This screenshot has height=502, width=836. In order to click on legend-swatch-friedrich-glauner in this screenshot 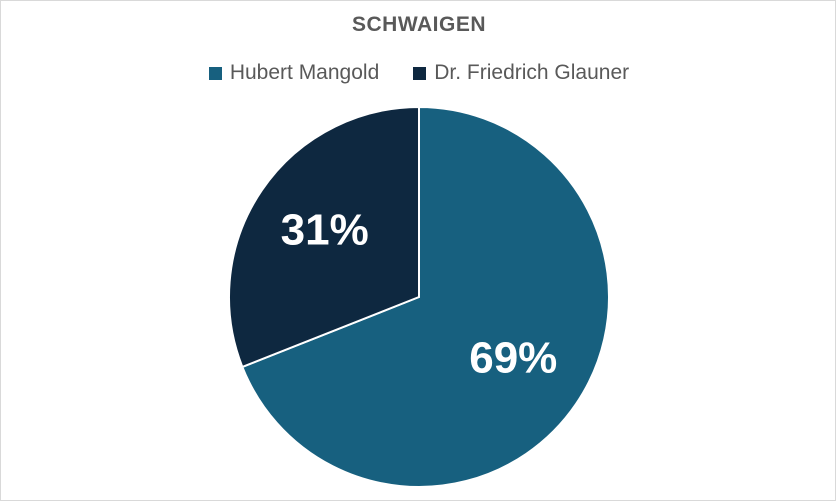, I will do `click(420, 73)`.